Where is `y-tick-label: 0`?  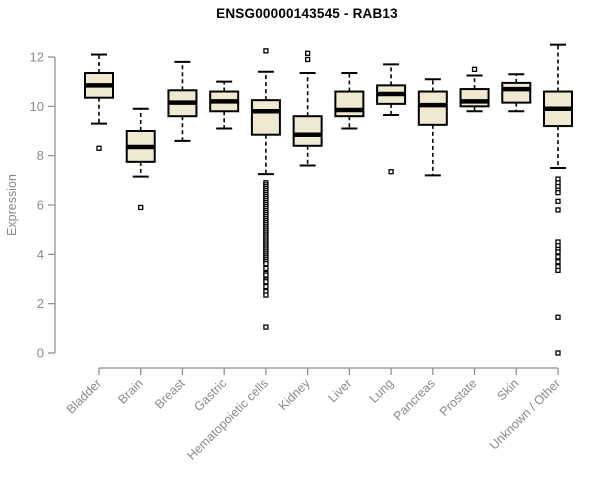 y-tick-label: 0 is located at coordinates (40, 353).